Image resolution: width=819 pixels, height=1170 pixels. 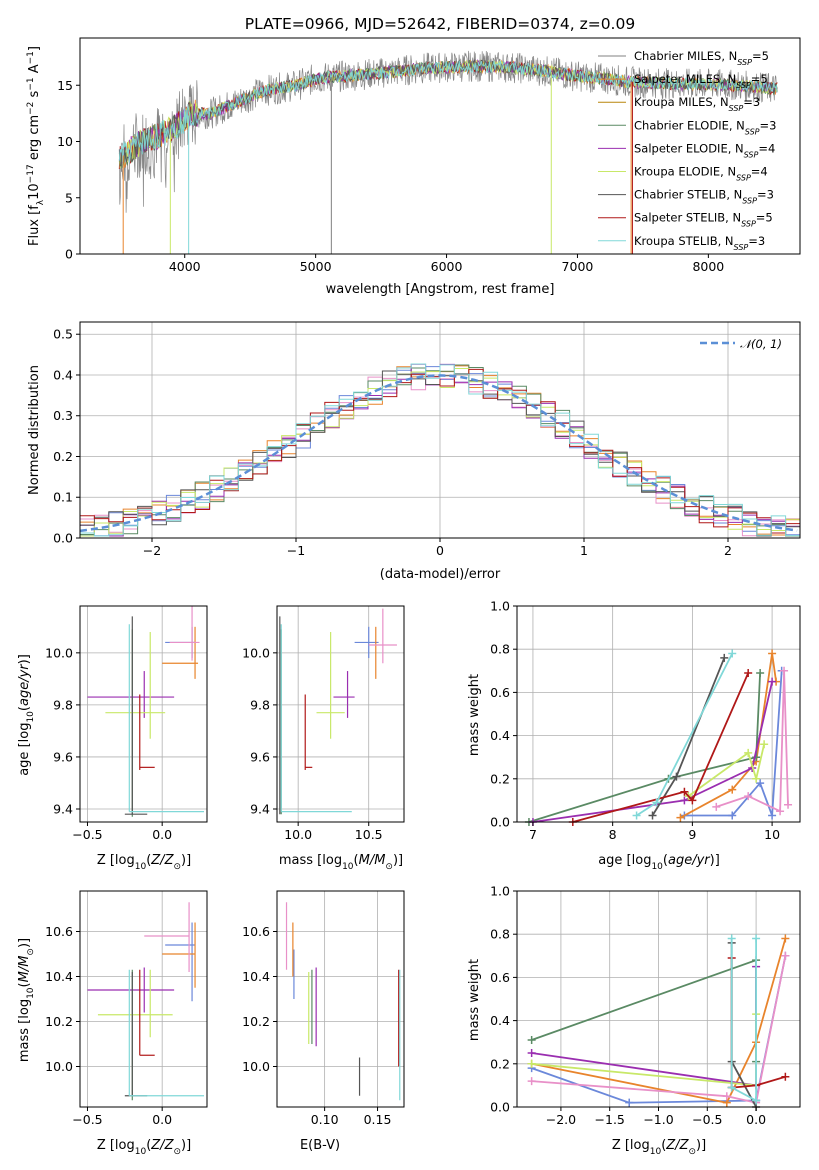 I want to click on massweight-vs-metallicity-panel: −2.0 −1.5 −1.0 −0.5 0.0 0.0 0.2 0.4 0.6 0.8 1.0, so click(x=645, y=1005).